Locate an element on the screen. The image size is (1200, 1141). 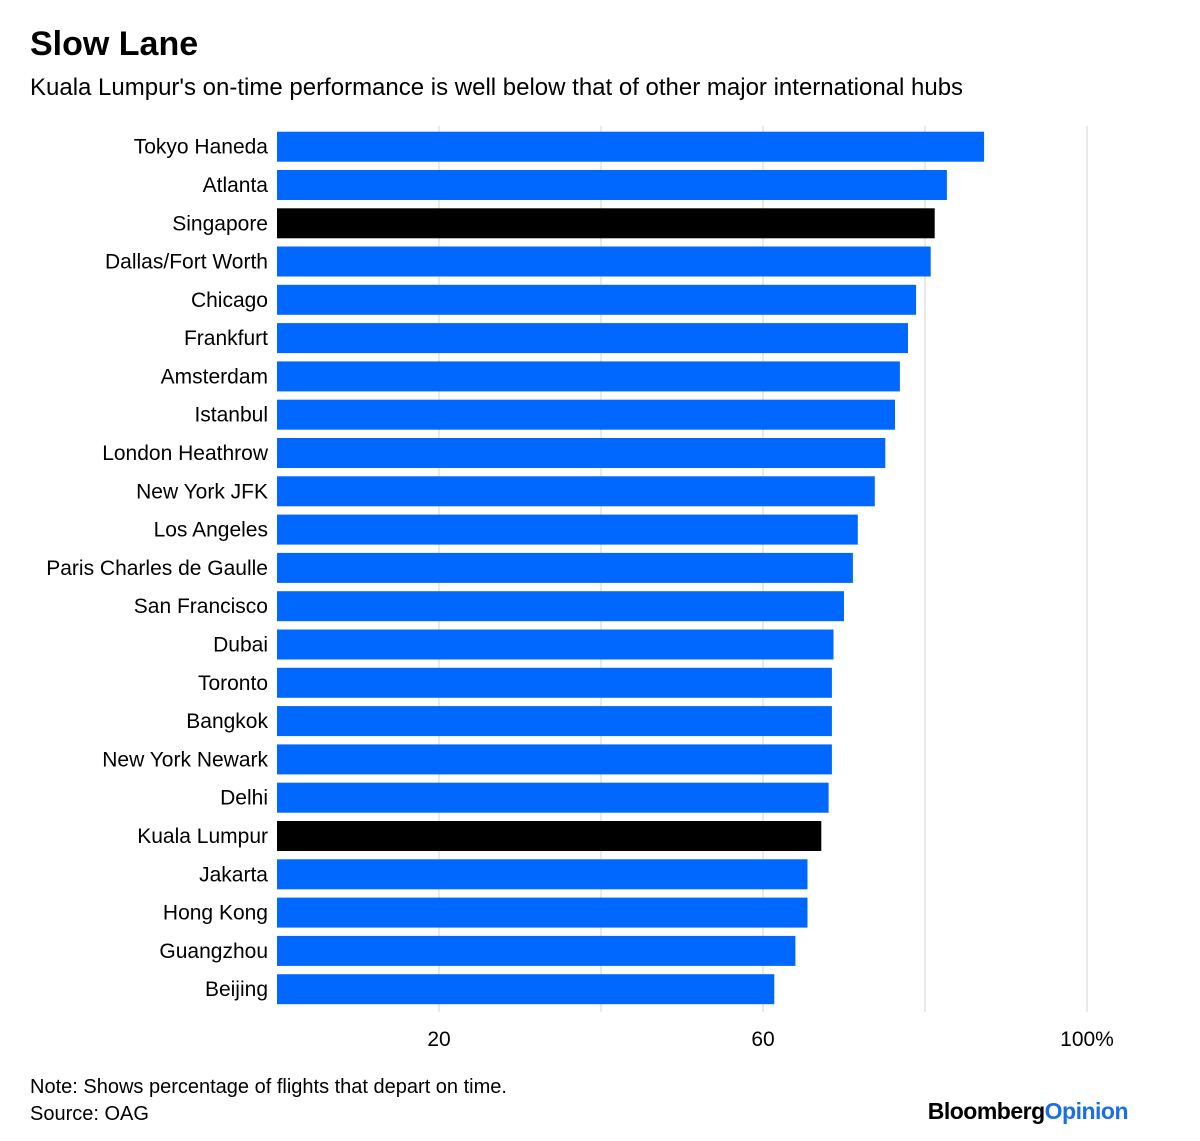
category-label-delhi: Delhi is located at coordinates (244, 798).